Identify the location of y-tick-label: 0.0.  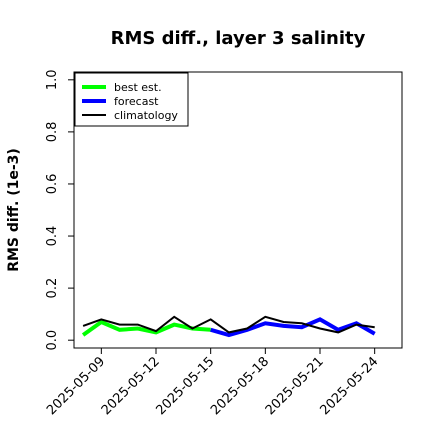
(52, 340).